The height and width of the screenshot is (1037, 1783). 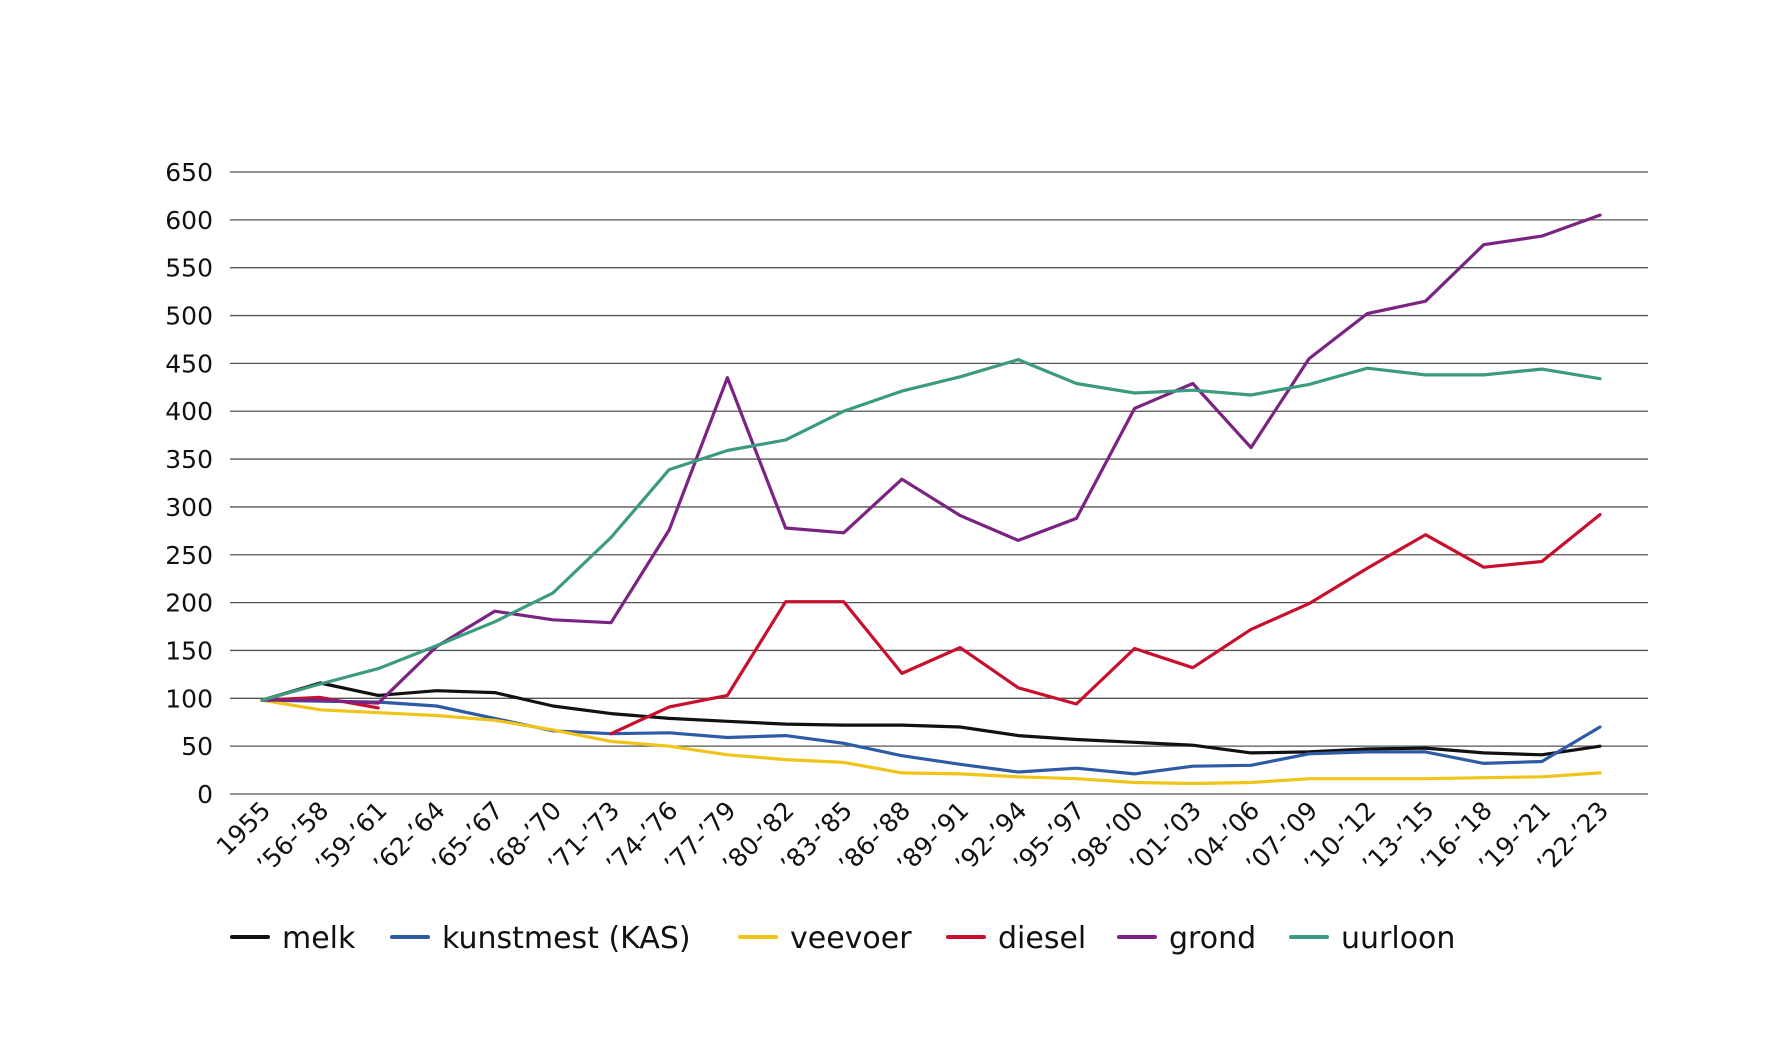 What do you see at coordinates (319, 938) in the screenshot?
I see `legend-label: melk` at bounding box center [319, 938].